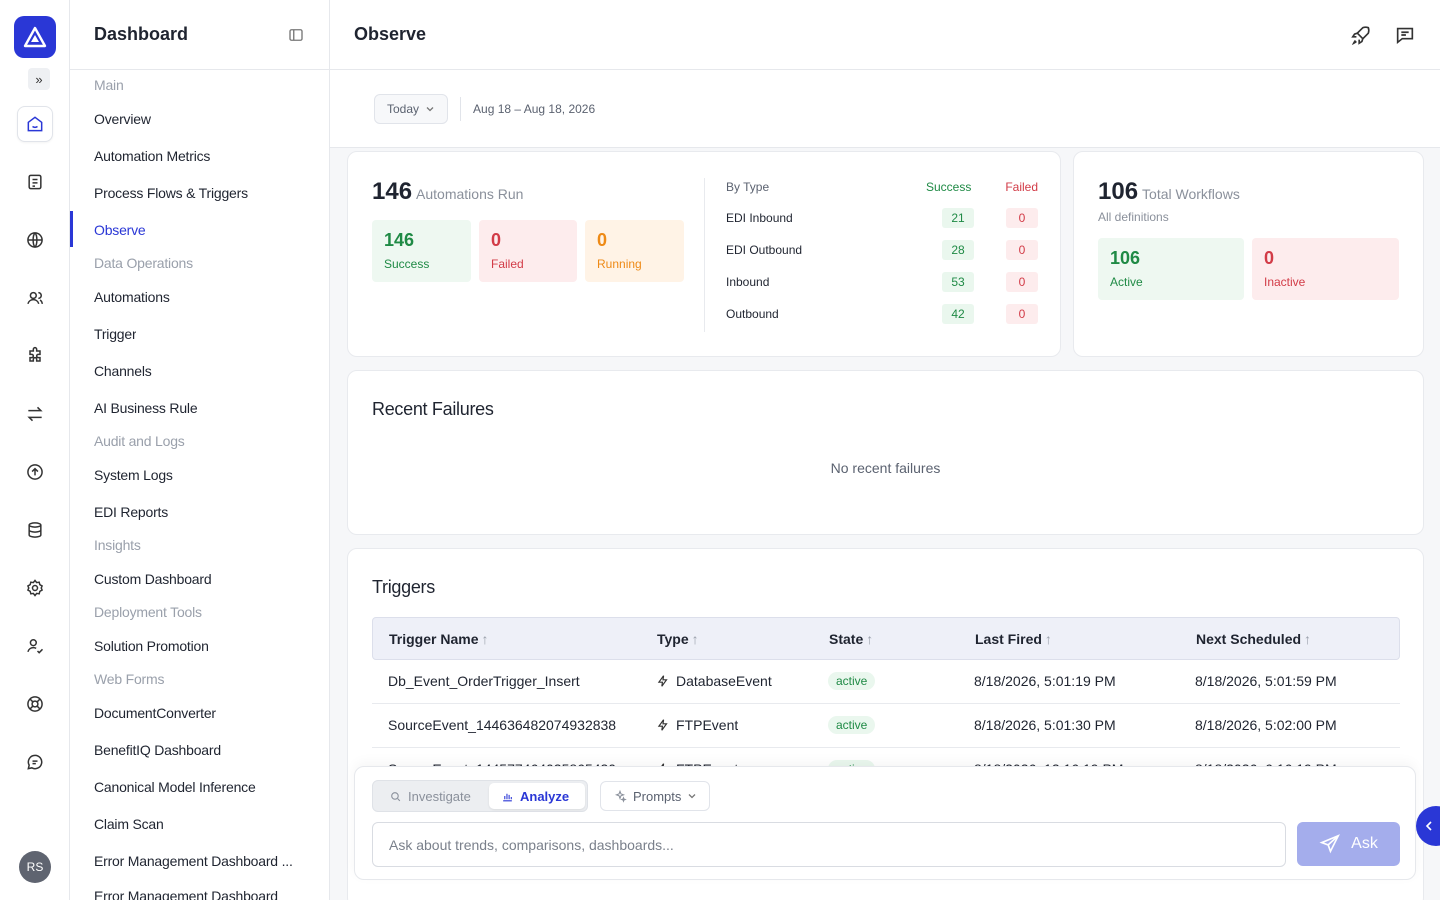 This screenshot has height=900, width=1440. What do you see at coordinates (35, 240) in the screenshot?
I see `globe-icon` at bounding box center [35, 240].